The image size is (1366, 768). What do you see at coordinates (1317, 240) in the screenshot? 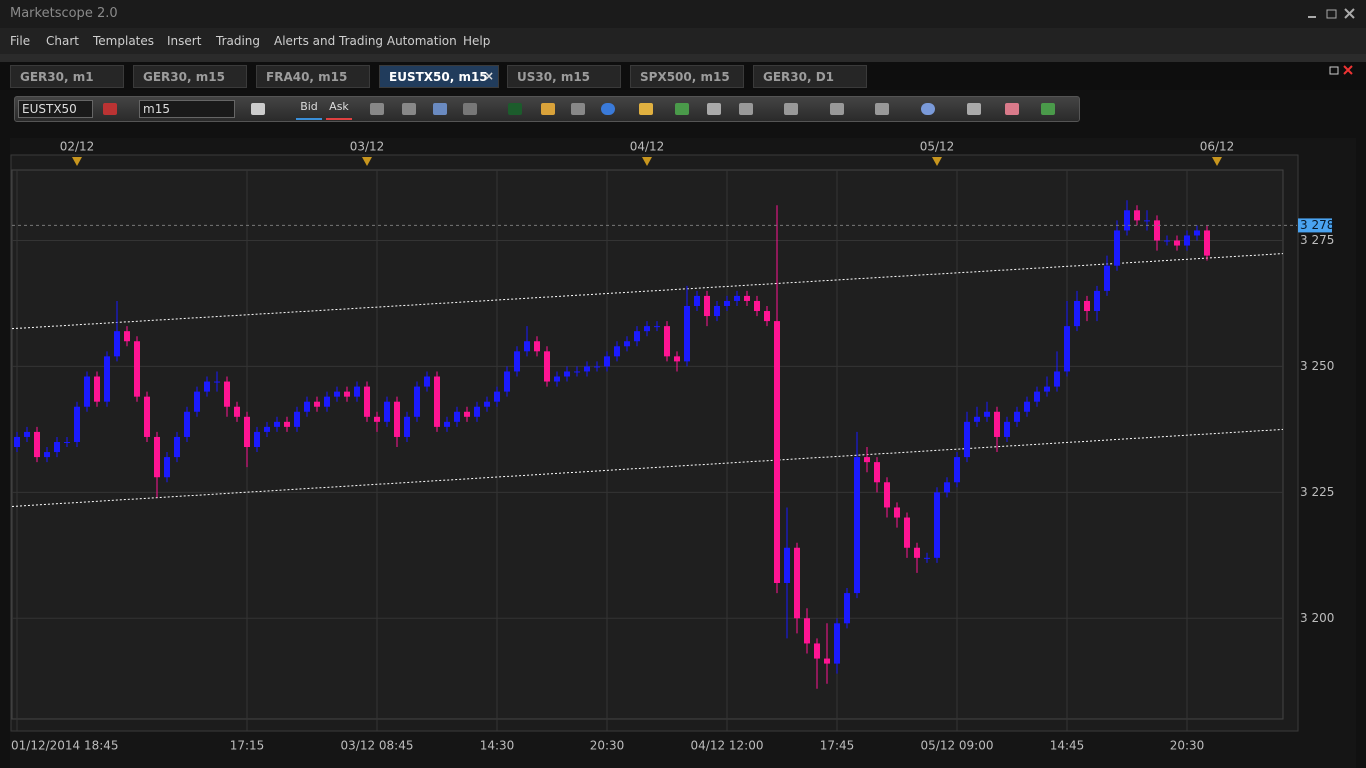
I see `y-tick-label: 3 275` at bounding box center [1317, 240].